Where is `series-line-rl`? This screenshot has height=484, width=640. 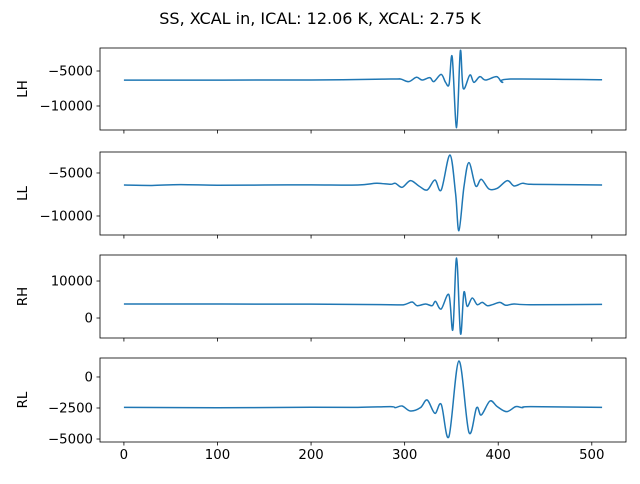 series-line-rl is located at coordinates (363, 399).